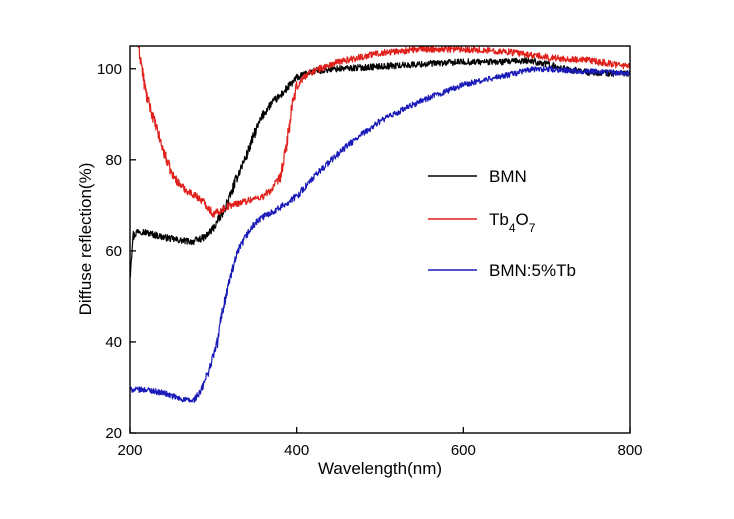  Describe the element at coordinates (85, 239) in the screenshot. I see `y-axis-label: Diffuse reflection(%)` at that location.